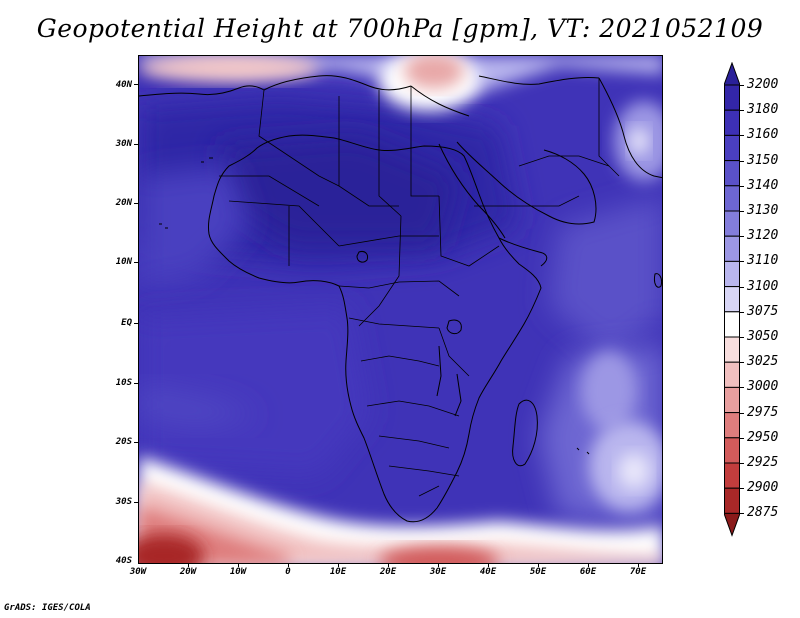 This screenshot has height=618, width=800. What do you see at coordinates (763, 236) in the screenshot?
I see `colorbar-level-label: 3120` at bounding box center [763, 236].